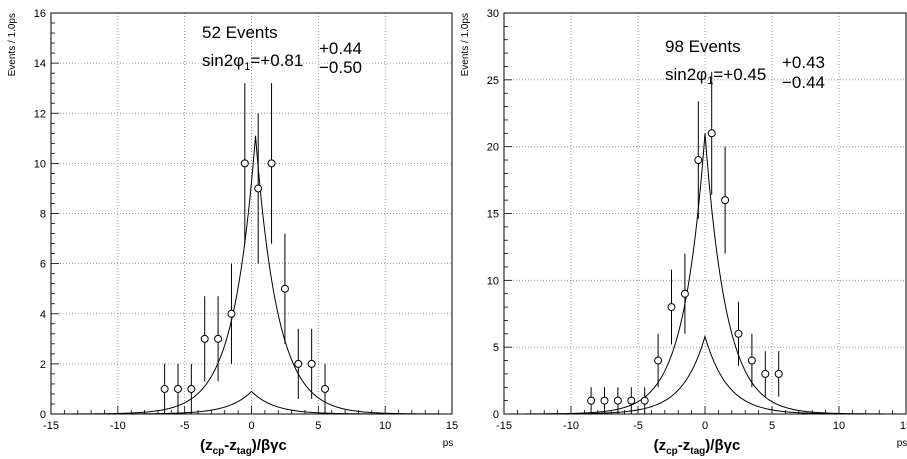  I want to click on y-tick-label: 25, so click(493, 81).